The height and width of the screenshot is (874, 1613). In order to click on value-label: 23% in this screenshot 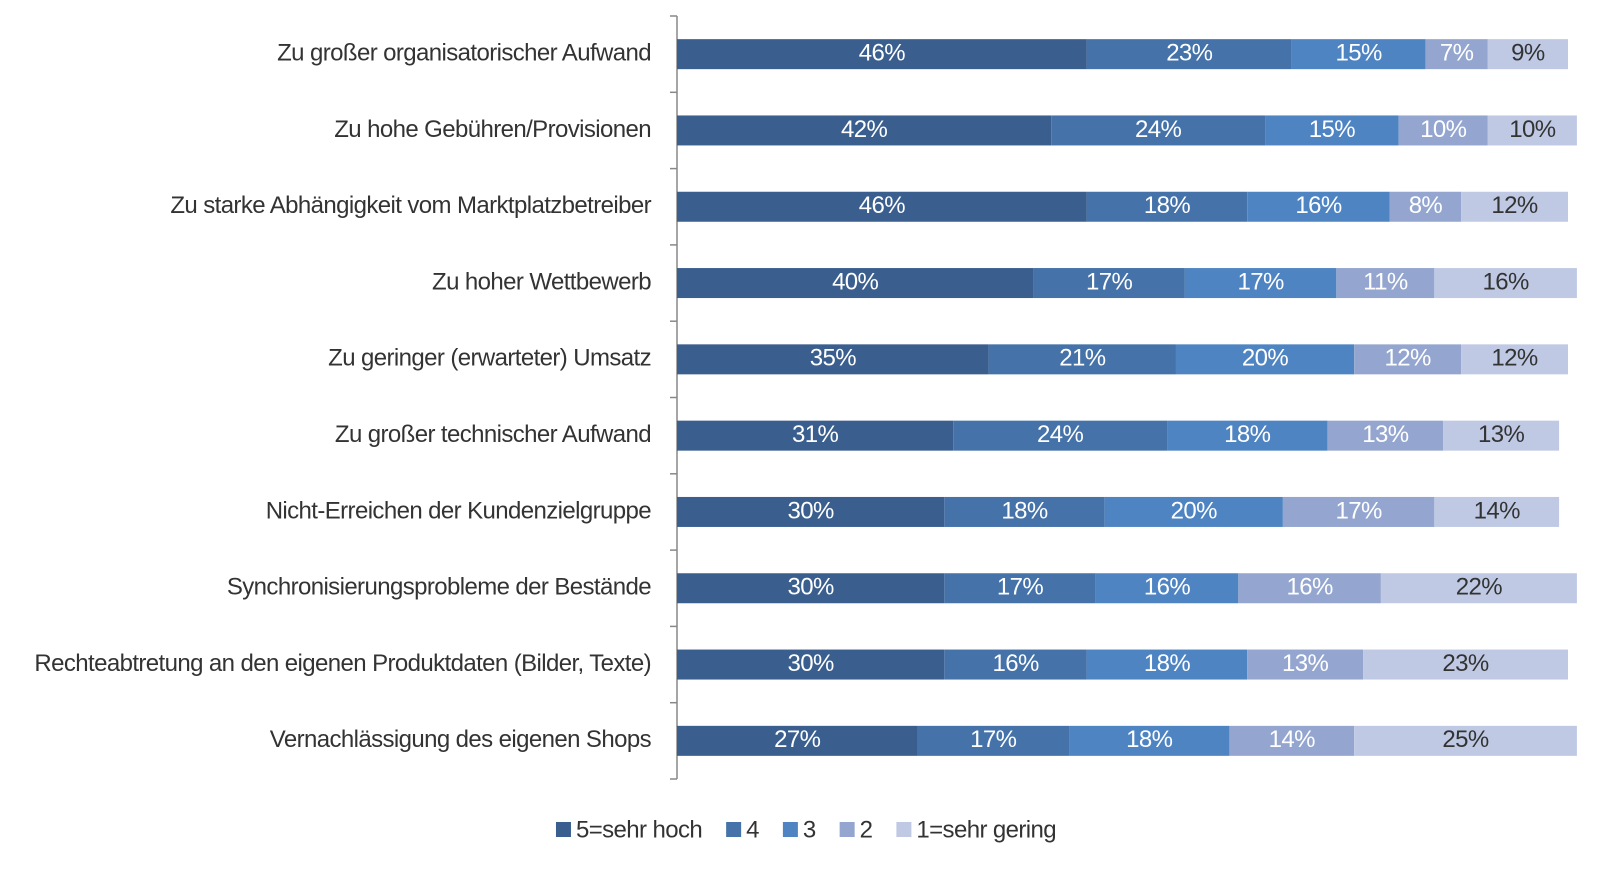, I will do `click(1189, 52)`.